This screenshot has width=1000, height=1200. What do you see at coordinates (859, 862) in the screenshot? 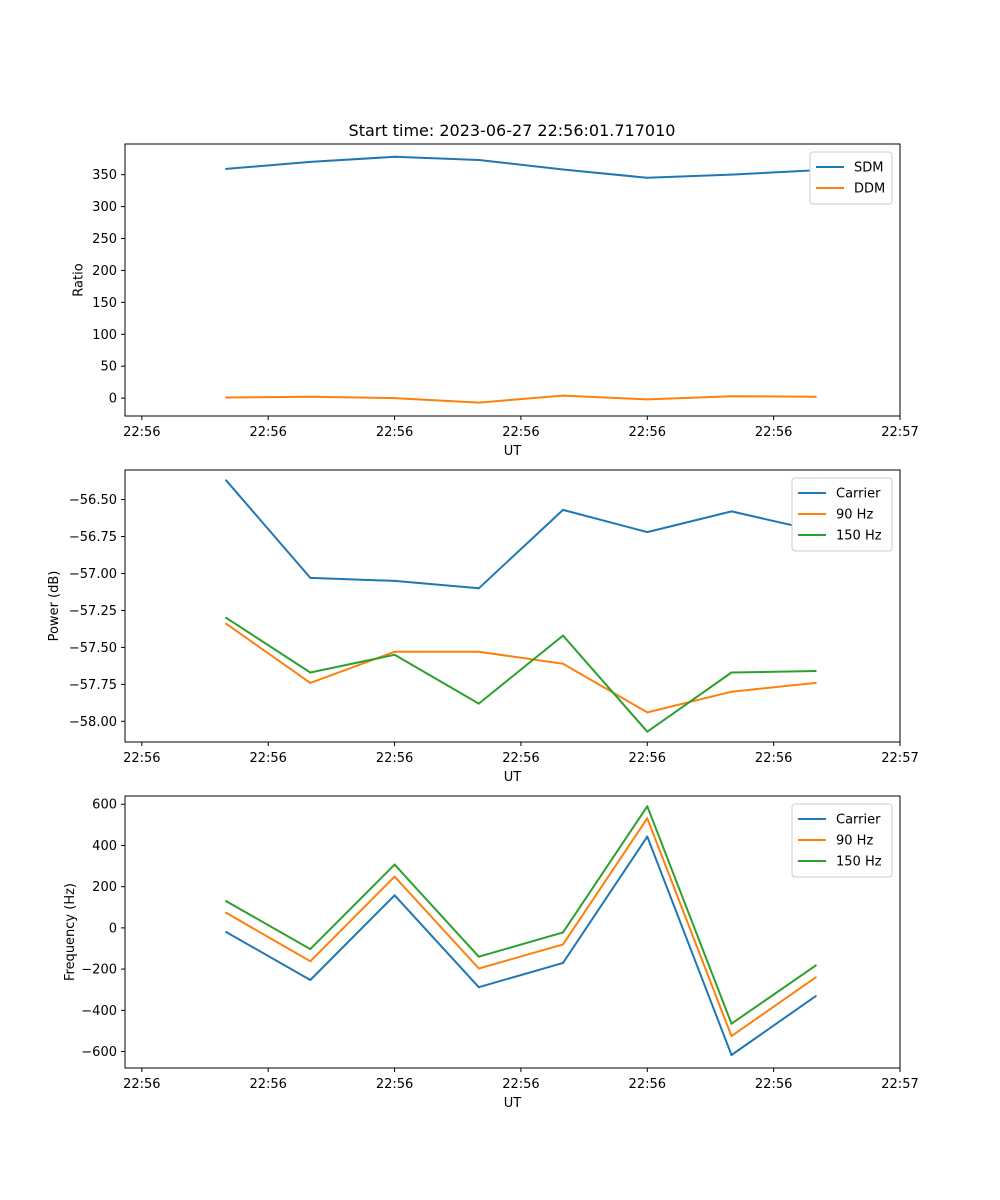
I see `frequency-legend-label: 150 Hz` at bounding box center [859, 862].